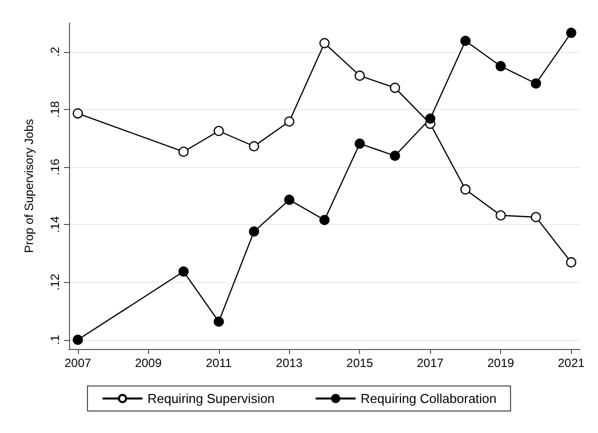  Describe the element at coordinates (55, 51) in the screenshot. I see `y-tick-label: .2` at that location.